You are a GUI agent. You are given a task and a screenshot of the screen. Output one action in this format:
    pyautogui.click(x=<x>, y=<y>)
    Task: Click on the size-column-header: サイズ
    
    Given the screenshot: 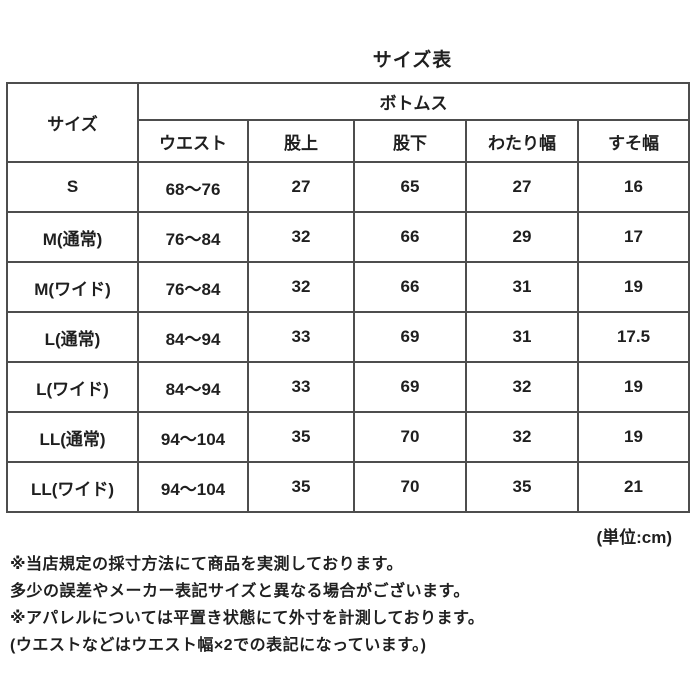 What is the action you would take?
    pyautogui.click(x=72, y=122)
    